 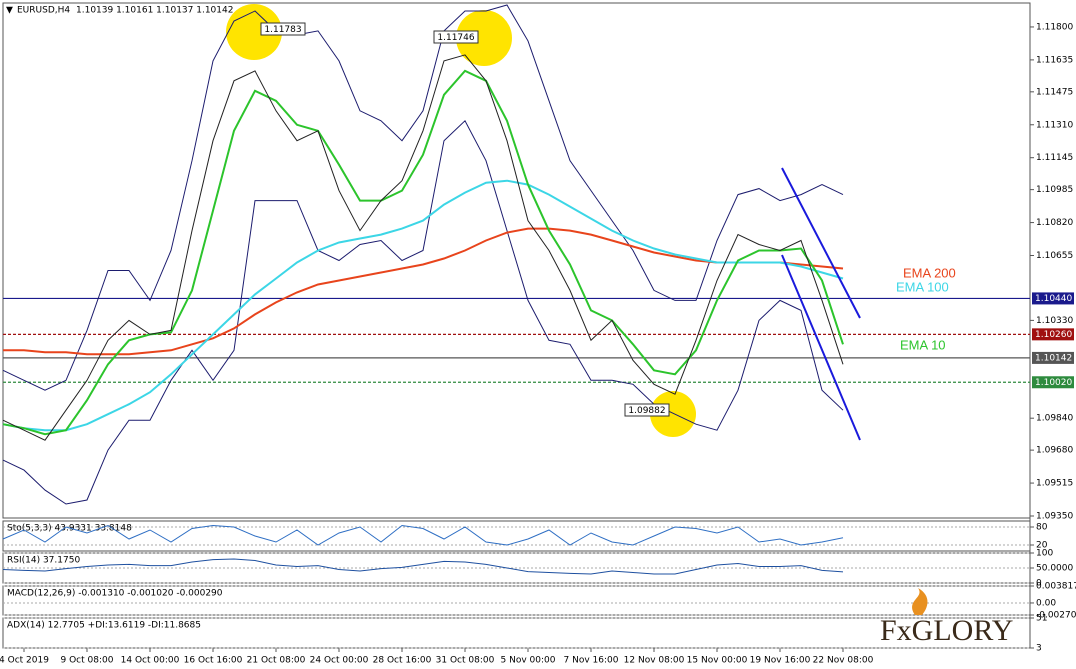 I want to click on level-label: 1.10020, so click(x=1053, y=383).